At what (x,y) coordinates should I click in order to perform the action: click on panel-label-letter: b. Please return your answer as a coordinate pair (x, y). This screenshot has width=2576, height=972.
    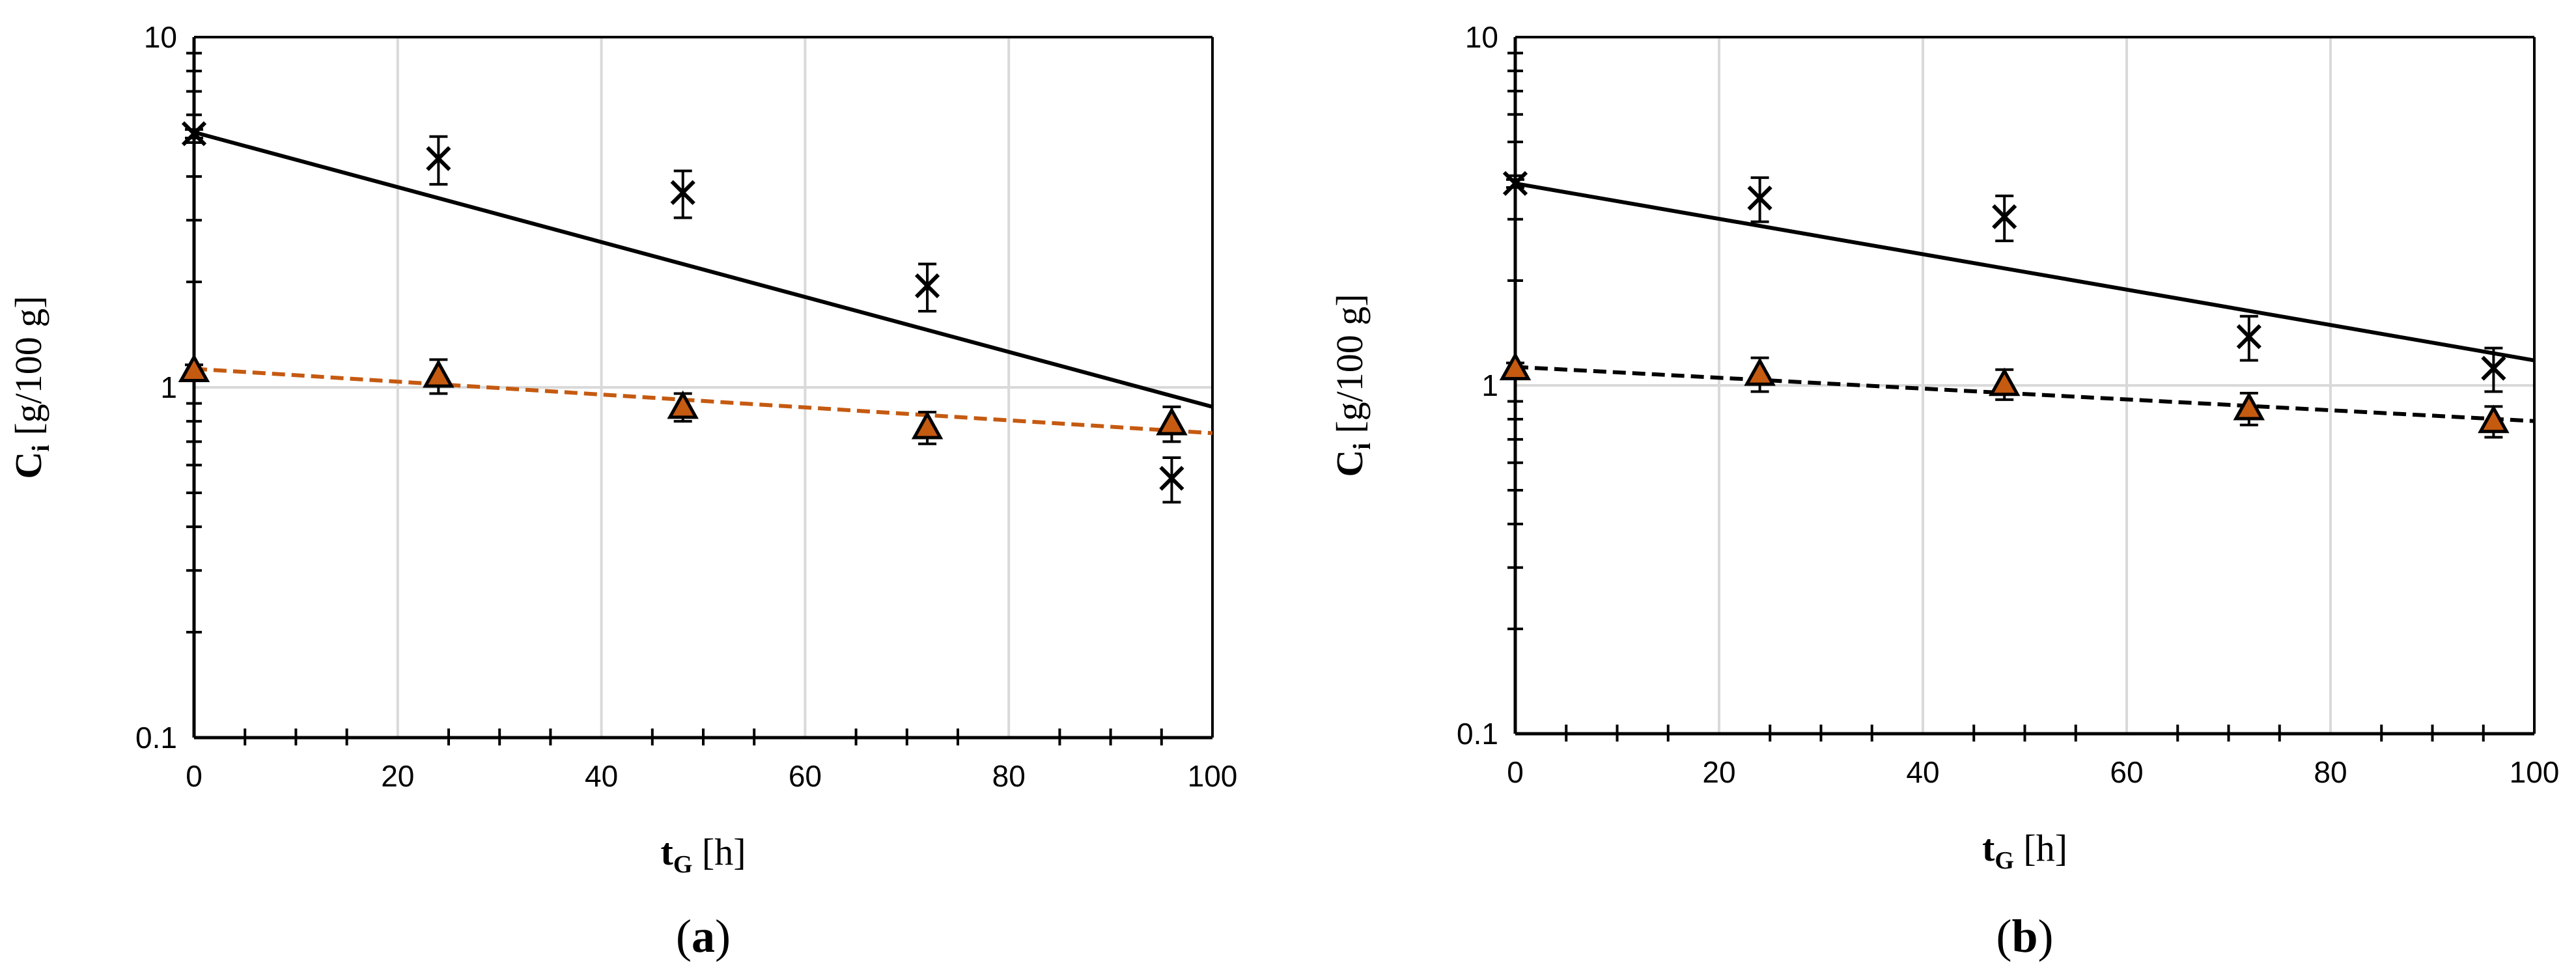
    Looking at the image, I should click on (2024, 936).